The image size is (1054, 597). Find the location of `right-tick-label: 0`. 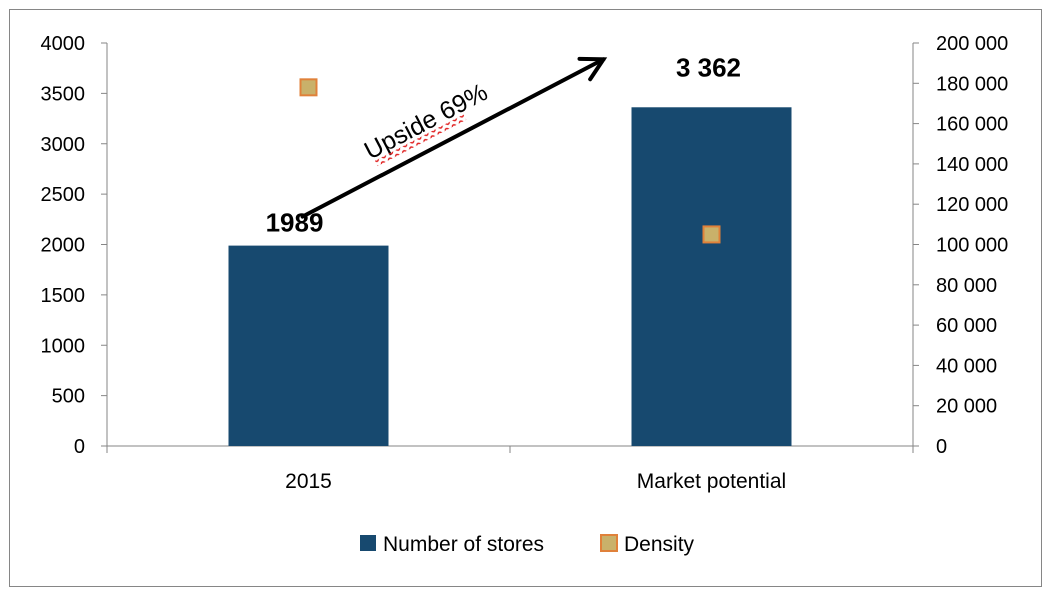

right-tick-label: 0 is located at coordinates (941, 447).